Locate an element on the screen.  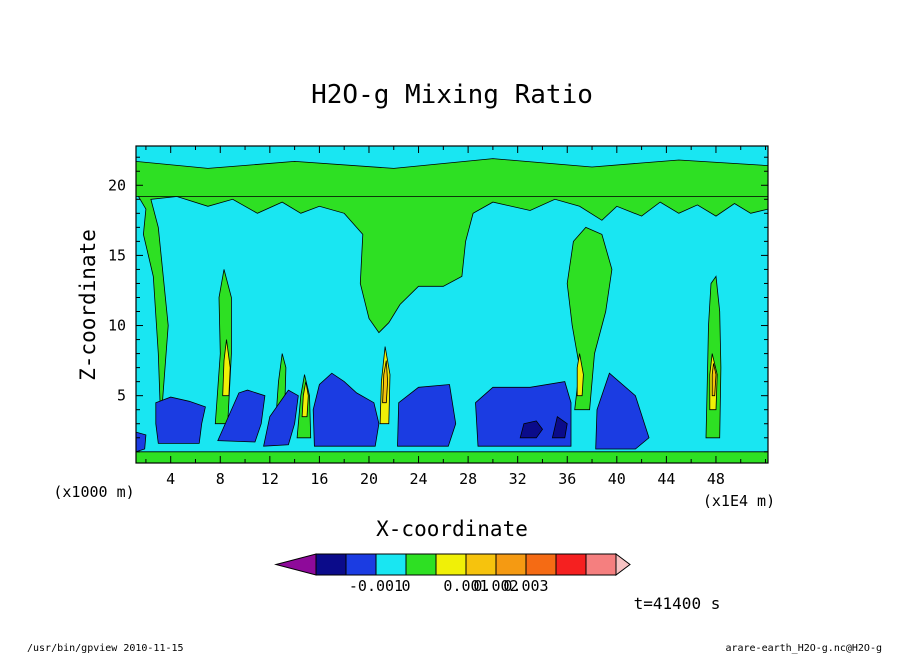
y-tick-label: 10 is located at coordinates (117, 326).